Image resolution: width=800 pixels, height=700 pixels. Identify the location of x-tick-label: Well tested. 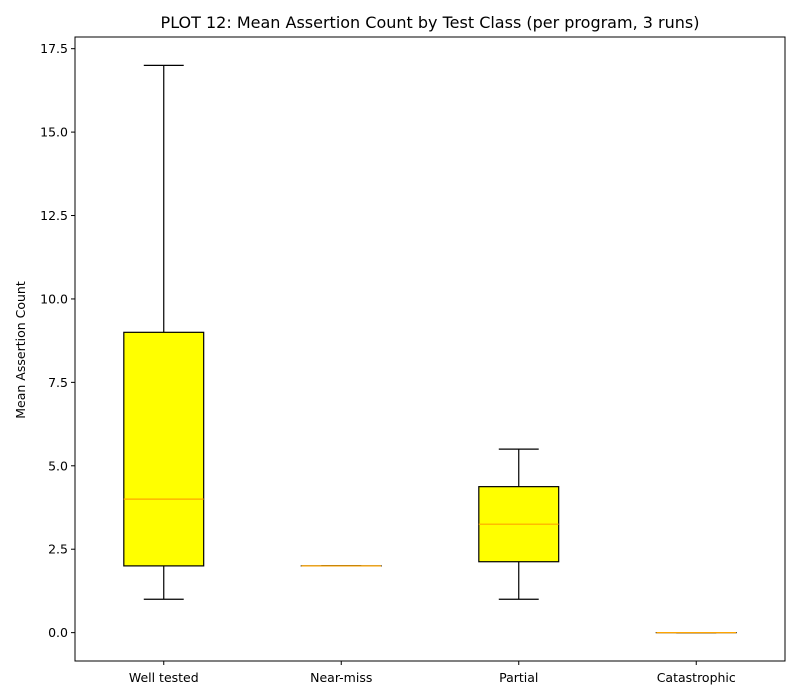
(164, 677).